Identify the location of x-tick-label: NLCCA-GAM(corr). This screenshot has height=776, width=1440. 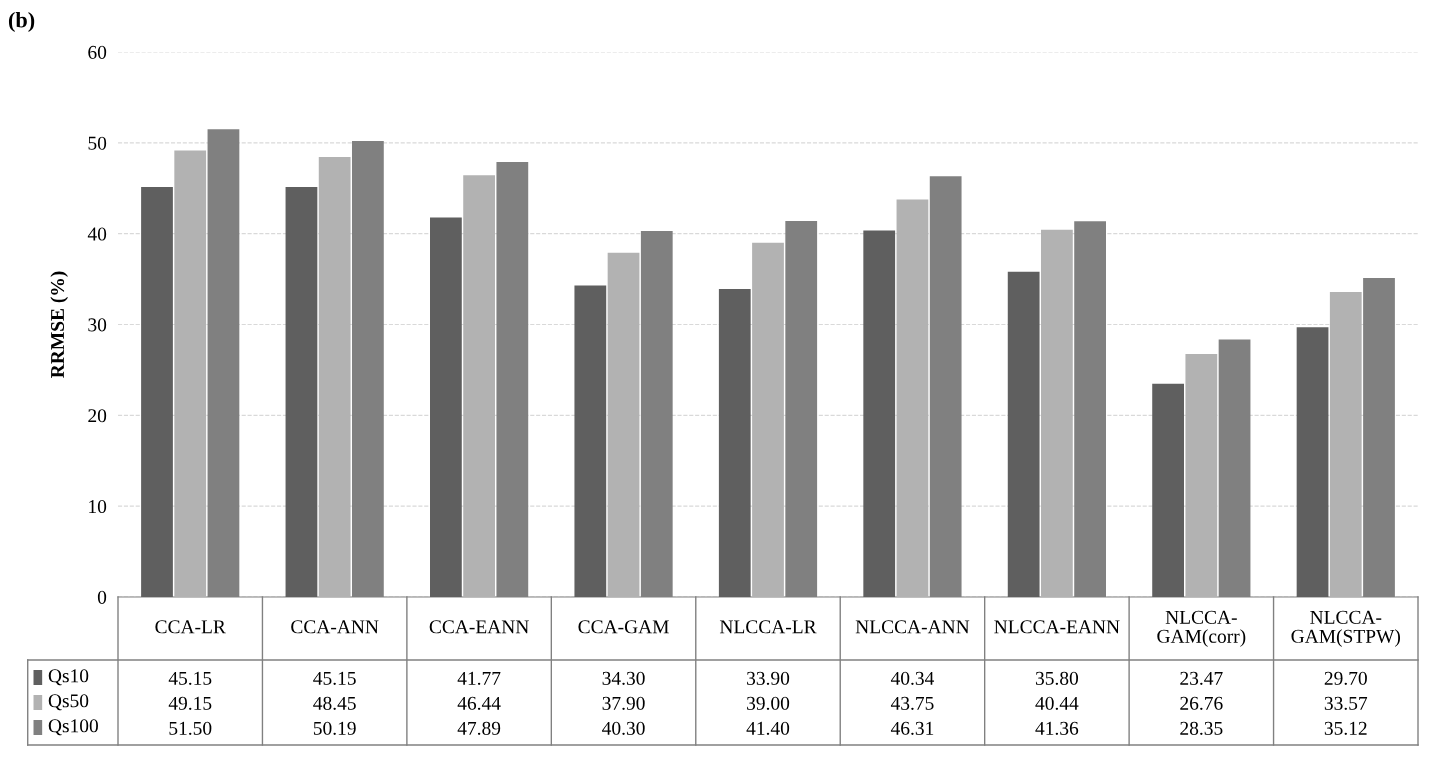
(1201, 628).